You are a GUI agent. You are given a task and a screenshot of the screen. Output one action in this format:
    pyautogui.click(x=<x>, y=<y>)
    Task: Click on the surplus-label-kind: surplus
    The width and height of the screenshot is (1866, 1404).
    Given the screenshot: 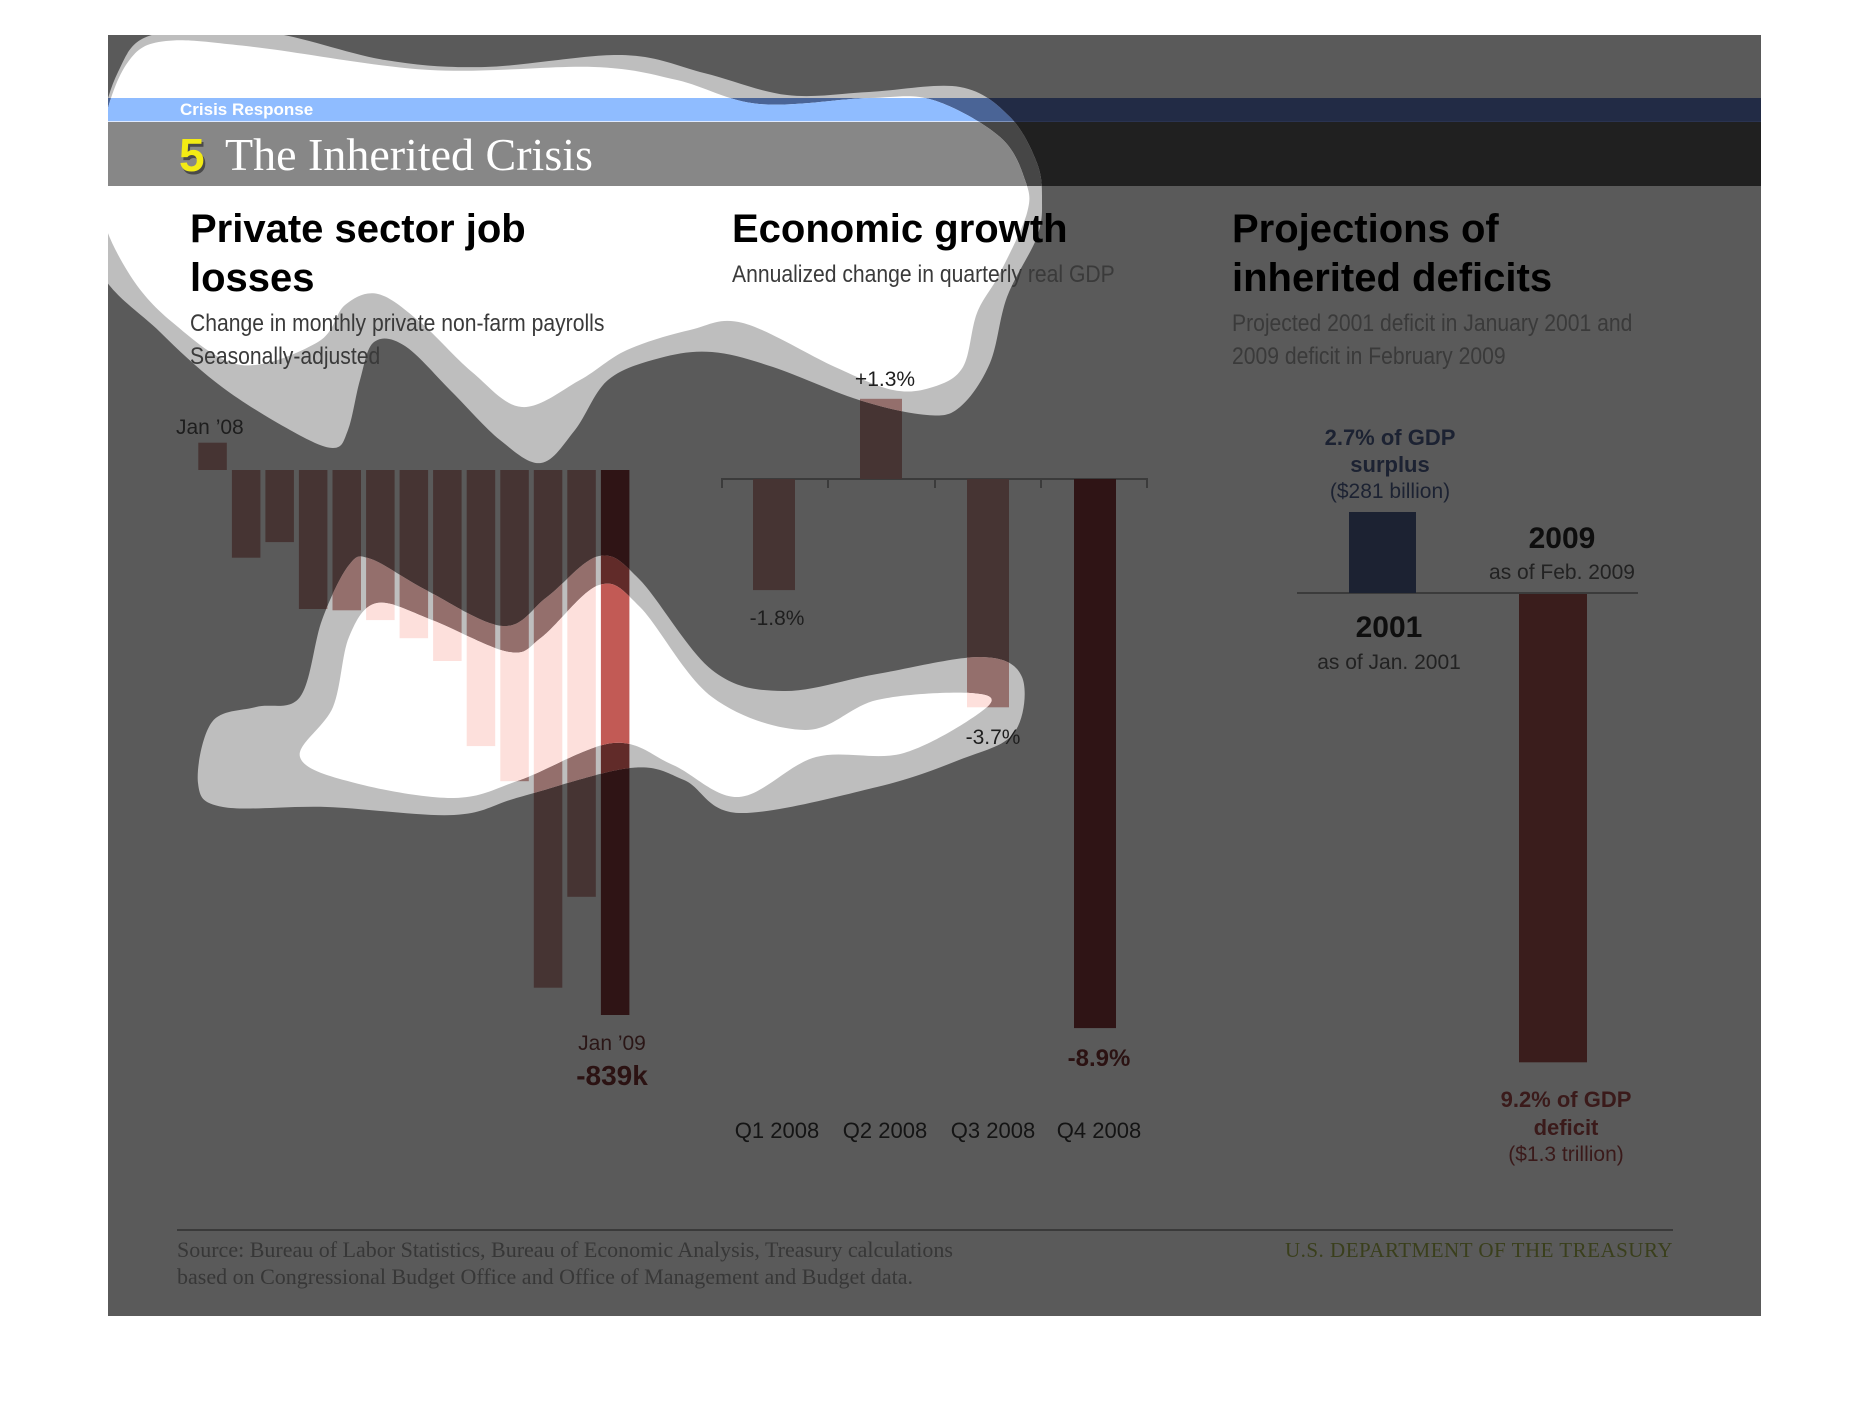 What is the action you would take?
    pyautogui.click(x=1390, y=464)
    